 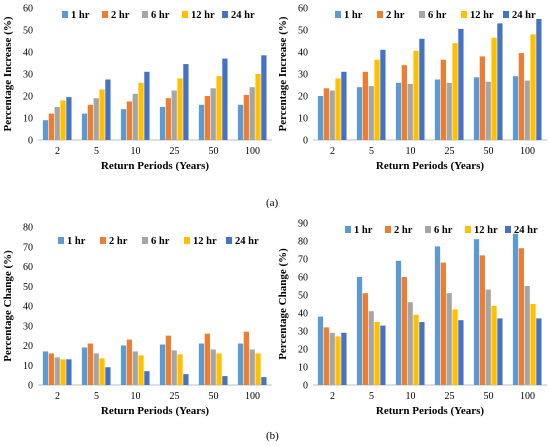 I want to click on x-tick-label: 50, so click(x=489, y=396).